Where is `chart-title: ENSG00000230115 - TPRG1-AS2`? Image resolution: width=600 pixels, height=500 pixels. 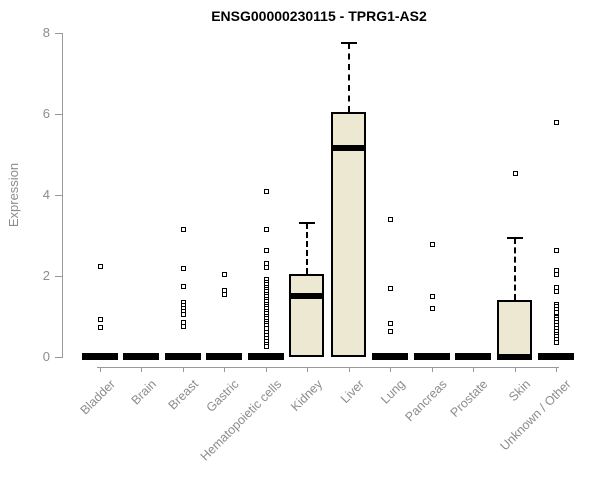 chart-title: ENSG00000230115 - TPRG1-AS2 is located at coordinates (319, 16).